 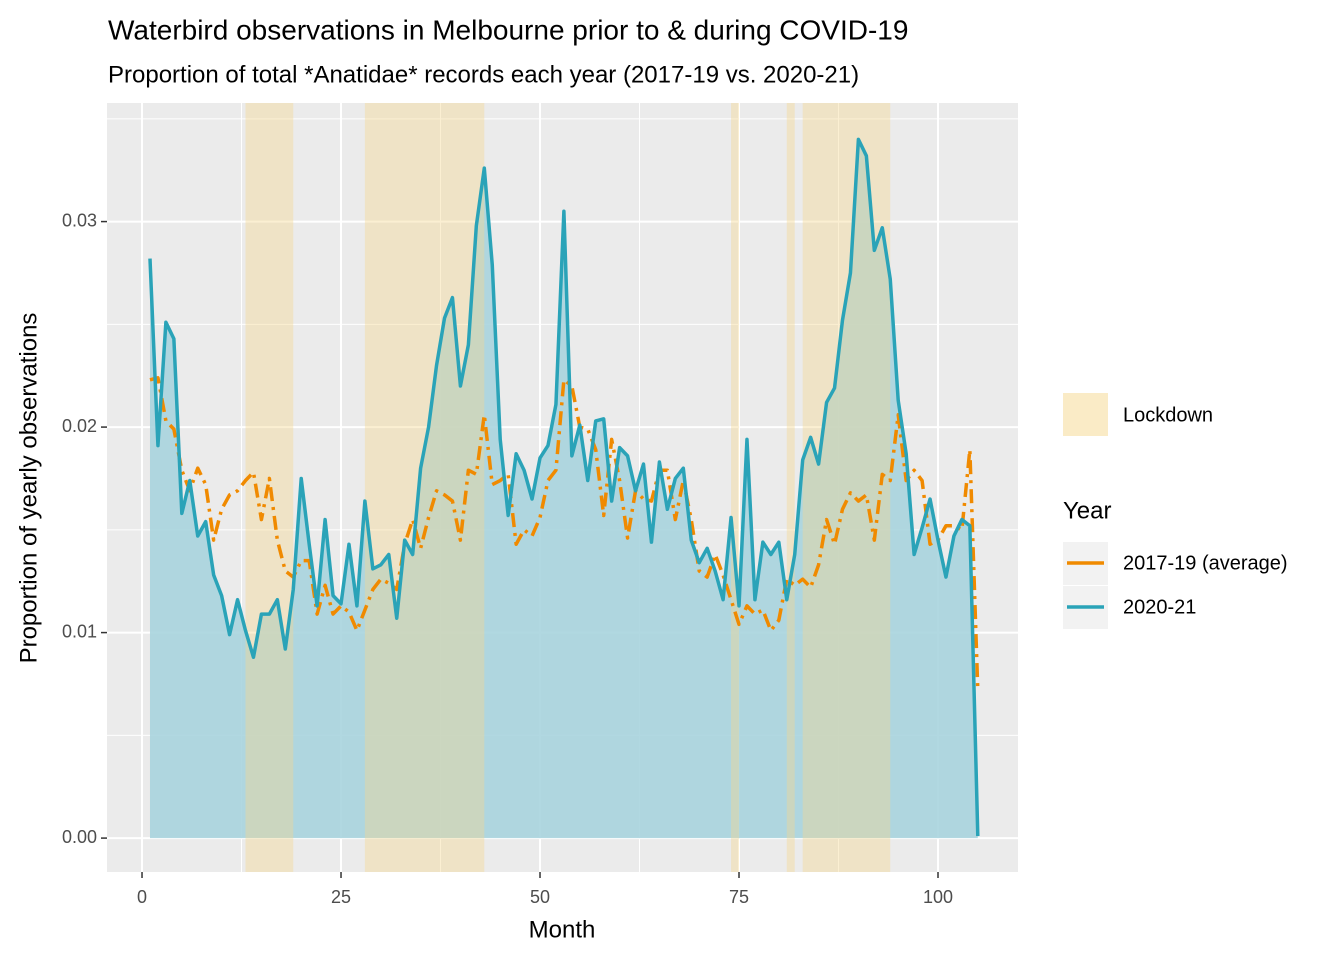 What do you see at coordinates (1168, 415) in the screenshot?
I see `legend-label: Lockdown` at bounding box center [1168, 415].